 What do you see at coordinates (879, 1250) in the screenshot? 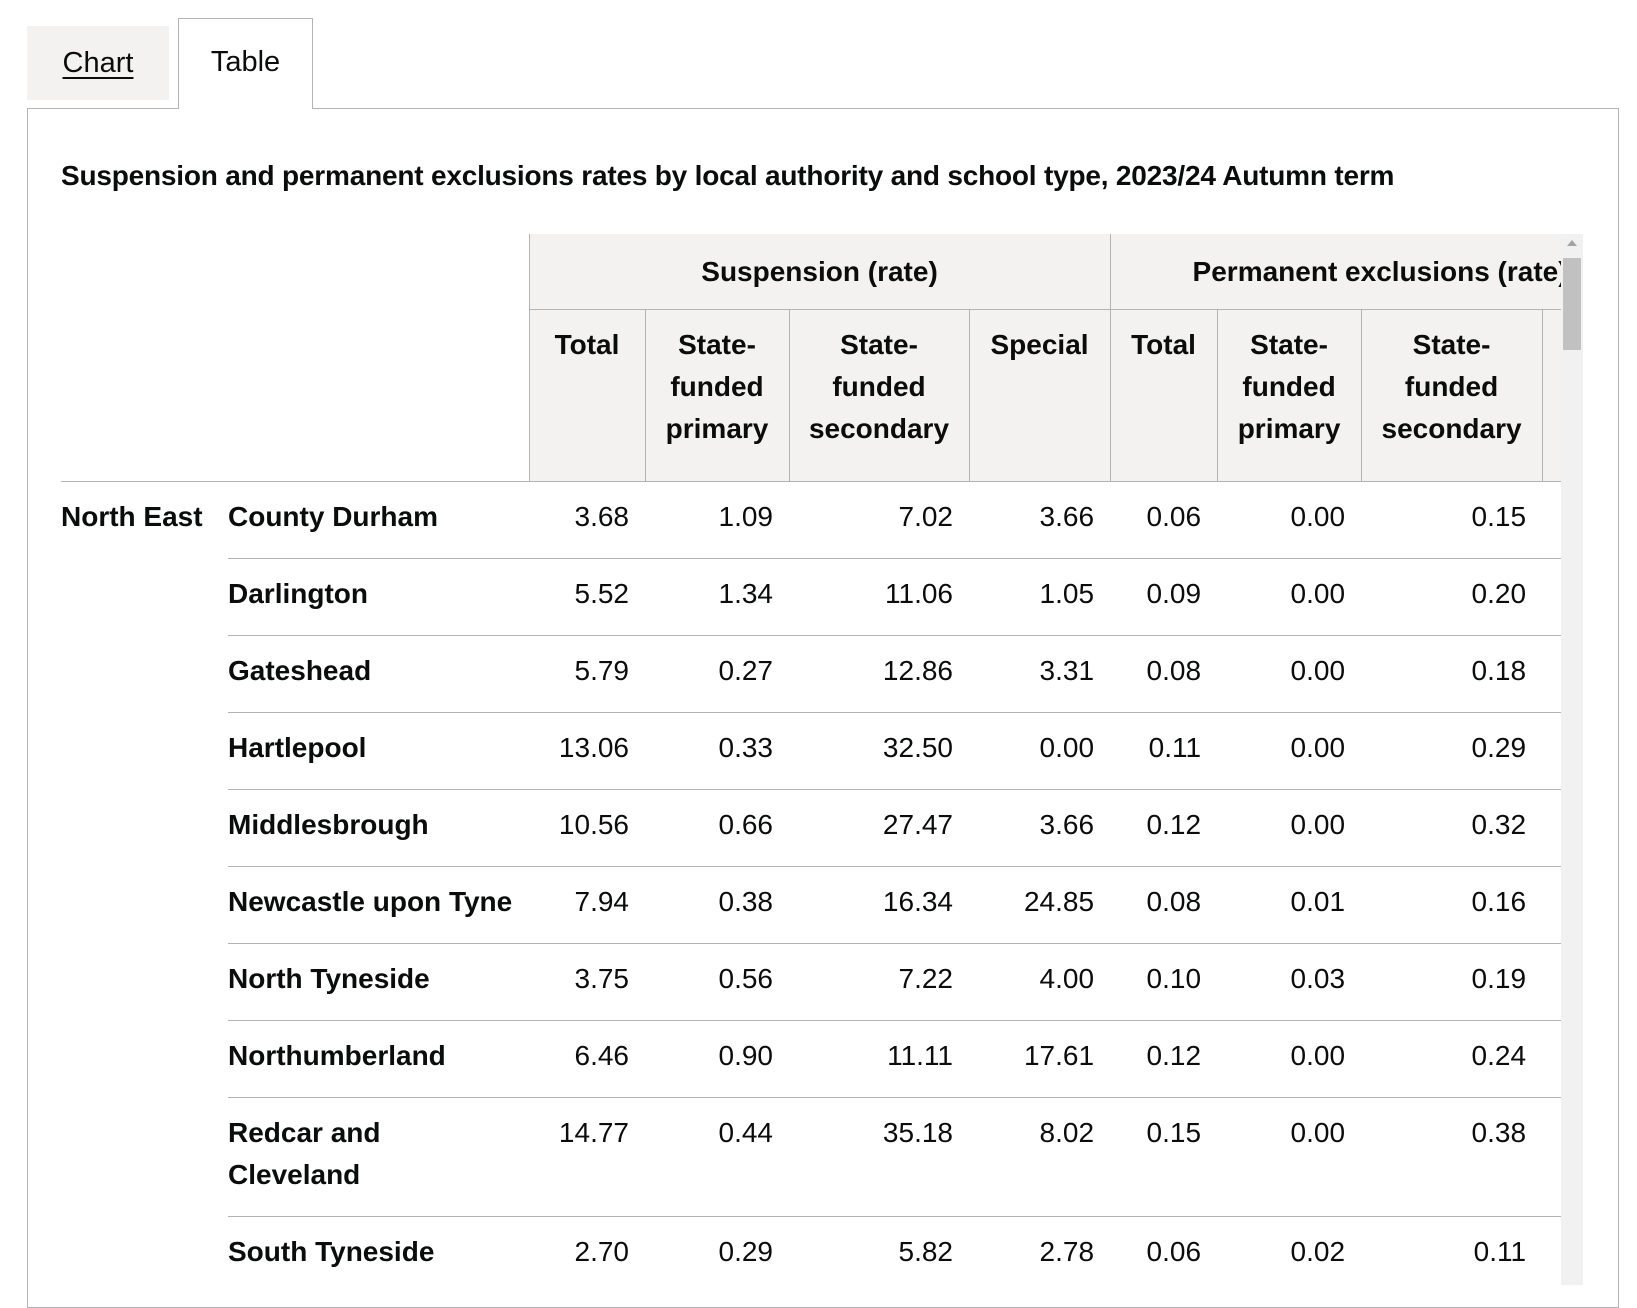
I see `value-cell: 5.82` at bounding box center [879, 1250].